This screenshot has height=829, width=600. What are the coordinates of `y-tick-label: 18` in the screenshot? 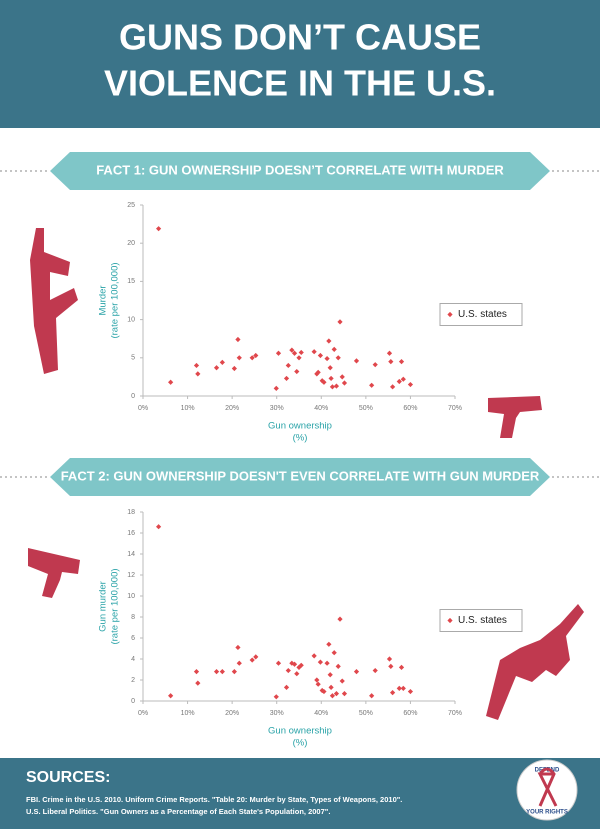 It's located at (131, 512).